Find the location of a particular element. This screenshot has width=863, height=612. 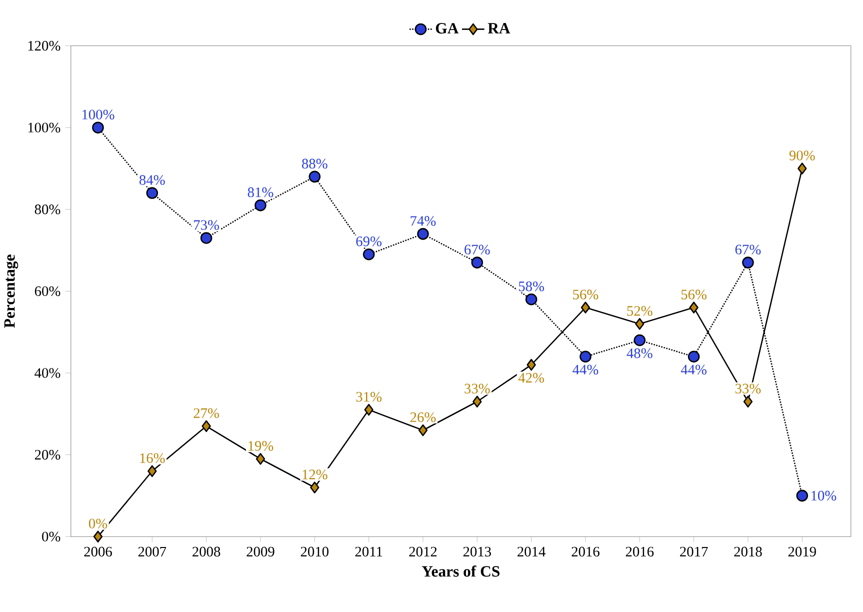

data-label: 31% is located at coordinates (369, 397).